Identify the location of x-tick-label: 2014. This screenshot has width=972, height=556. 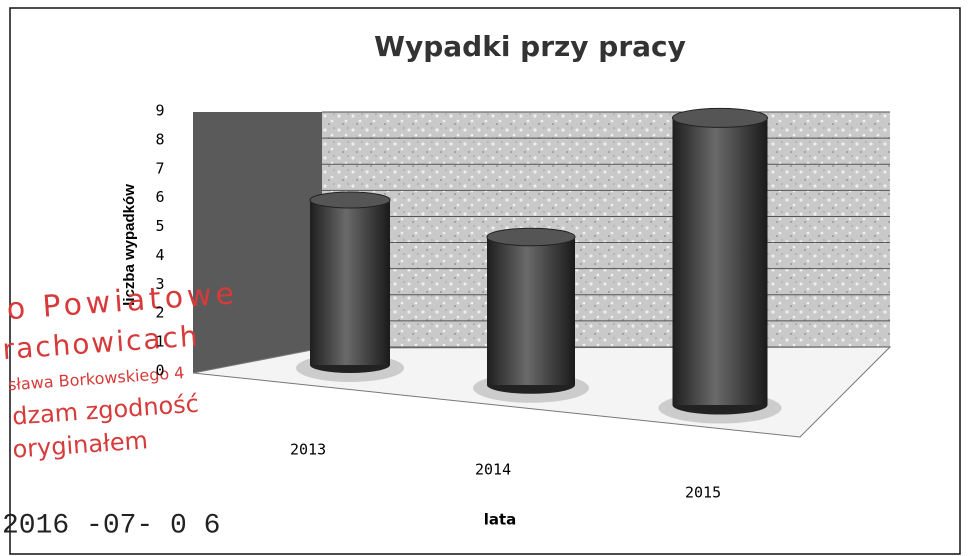
(493, 470).